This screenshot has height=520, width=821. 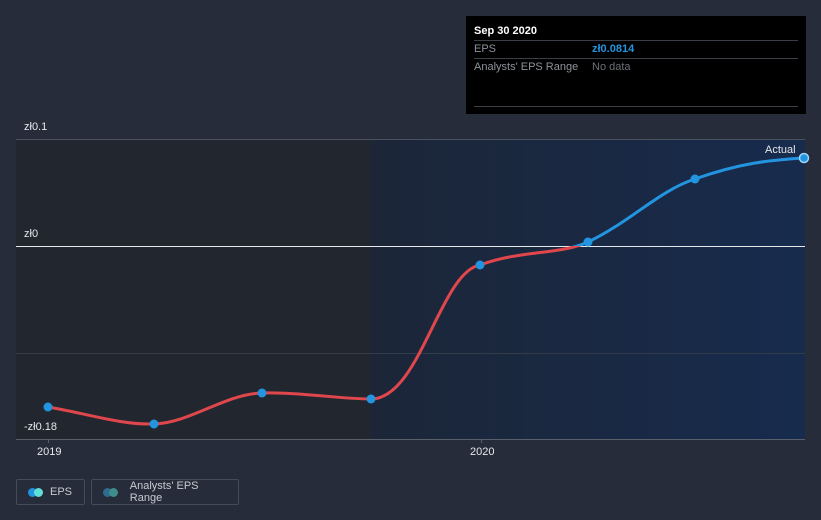 I want to click on tooltip-eps-label: EPS, so click(x=485, y=49).